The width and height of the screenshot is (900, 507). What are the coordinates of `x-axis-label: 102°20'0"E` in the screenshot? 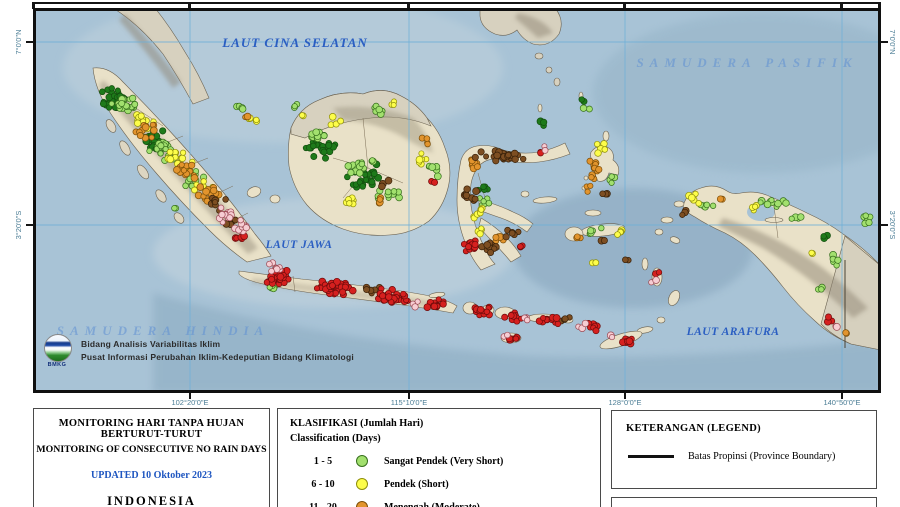 It's located at (190, 402).